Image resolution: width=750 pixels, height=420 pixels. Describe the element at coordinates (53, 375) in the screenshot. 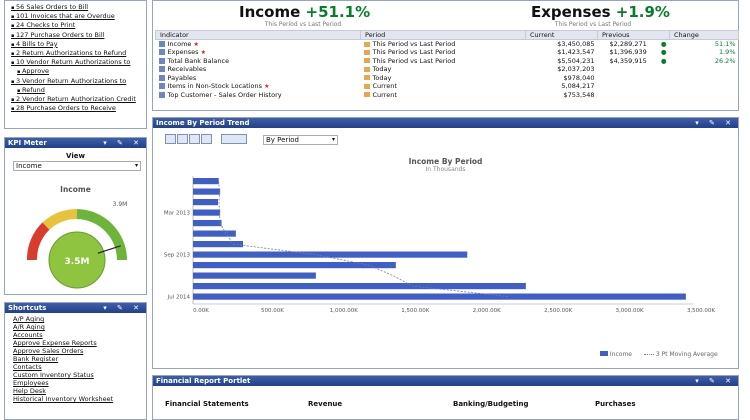

I see `shortcut-link: Custom Inventory Status` at that location.